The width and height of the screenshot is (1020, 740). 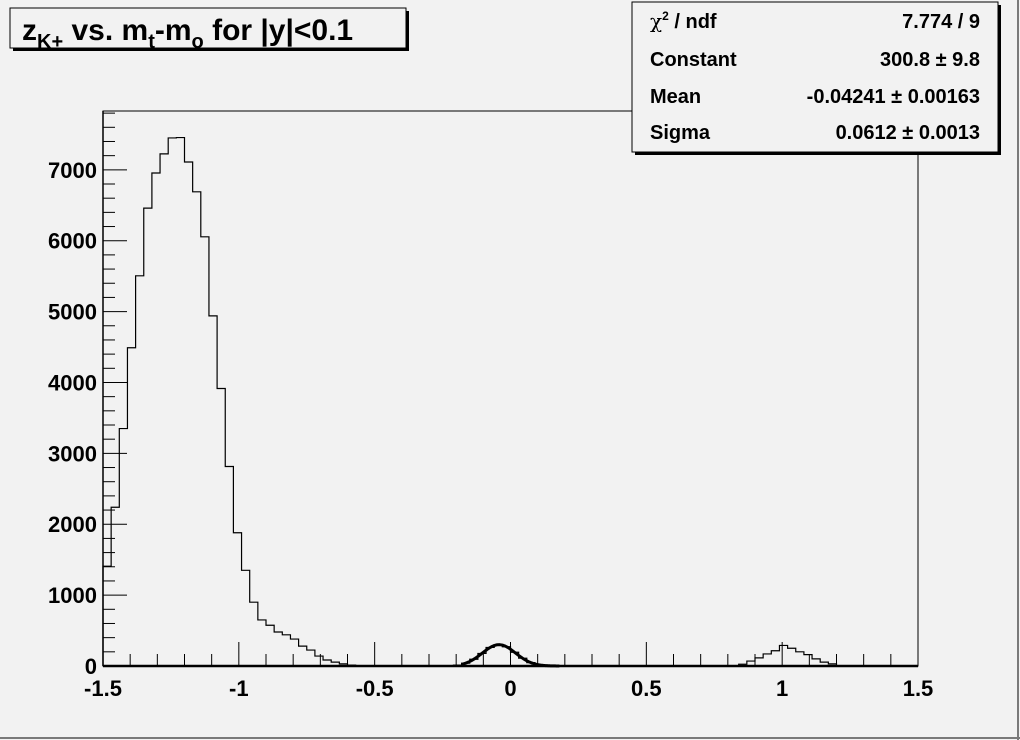 I want to click on chart-title: zK+ vs. mt-mo for |y|<0.1, so click(x=187, y=33).